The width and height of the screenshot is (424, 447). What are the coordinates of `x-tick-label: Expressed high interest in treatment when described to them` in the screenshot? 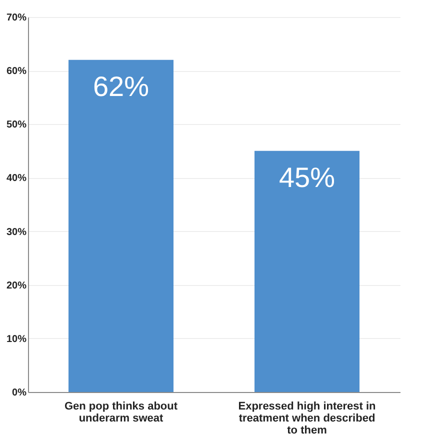 It's located at (307, 418).